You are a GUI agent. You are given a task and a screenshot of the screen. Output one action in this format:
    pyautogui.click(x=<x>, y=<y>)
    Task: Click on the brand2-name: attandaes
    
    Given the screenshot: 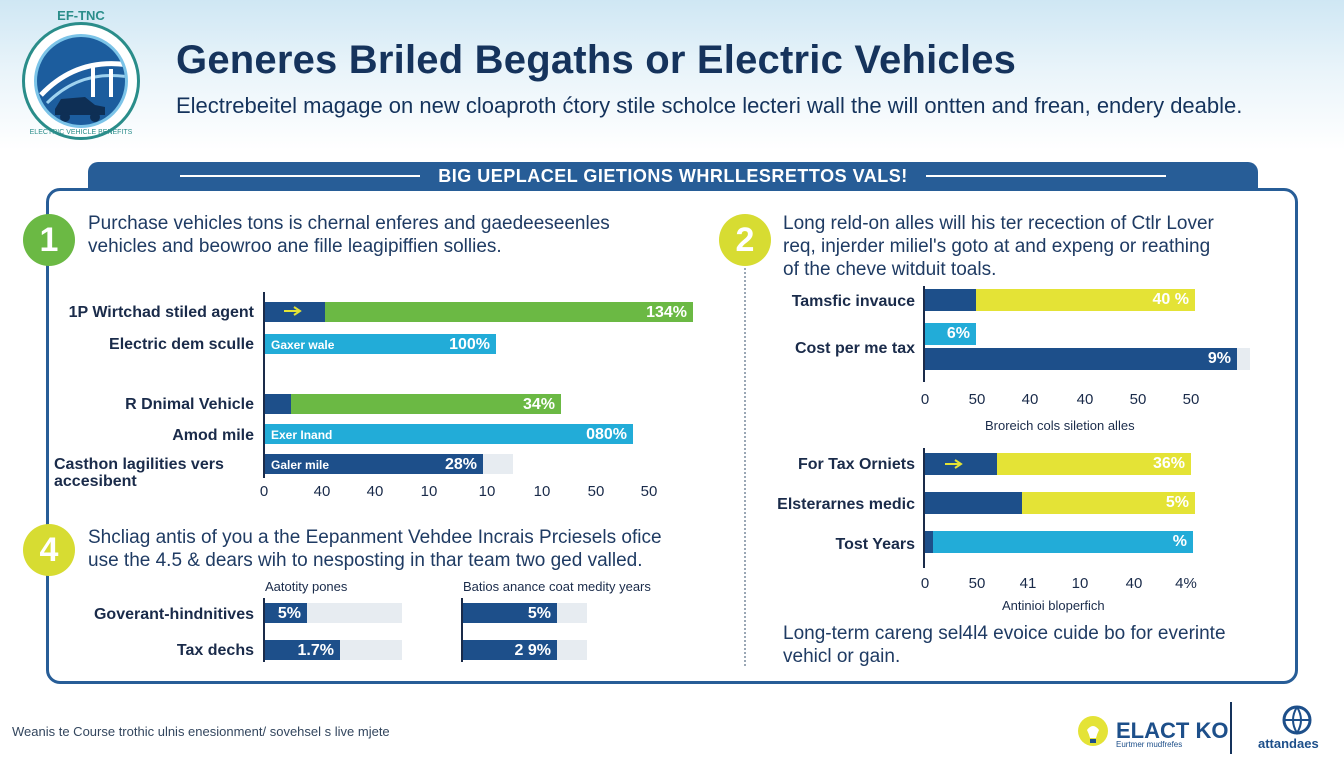 What is the action you would take?
    pyautogui.click(x=1288, y=743)
    